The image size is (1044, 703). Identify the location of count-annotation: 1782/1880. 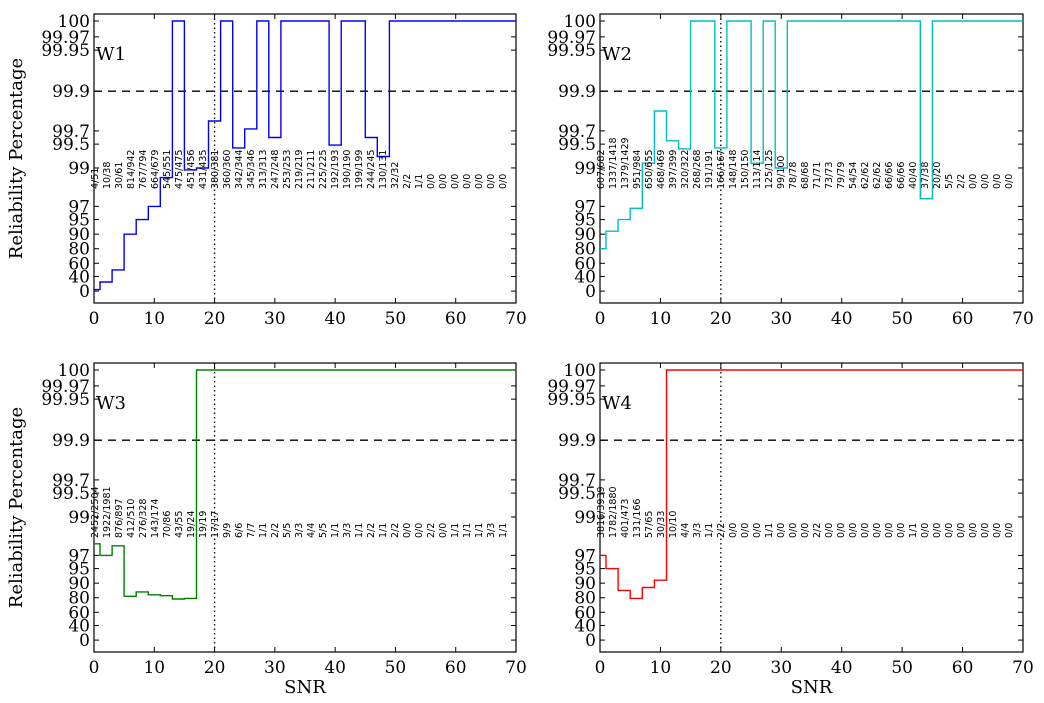
(613, 512).